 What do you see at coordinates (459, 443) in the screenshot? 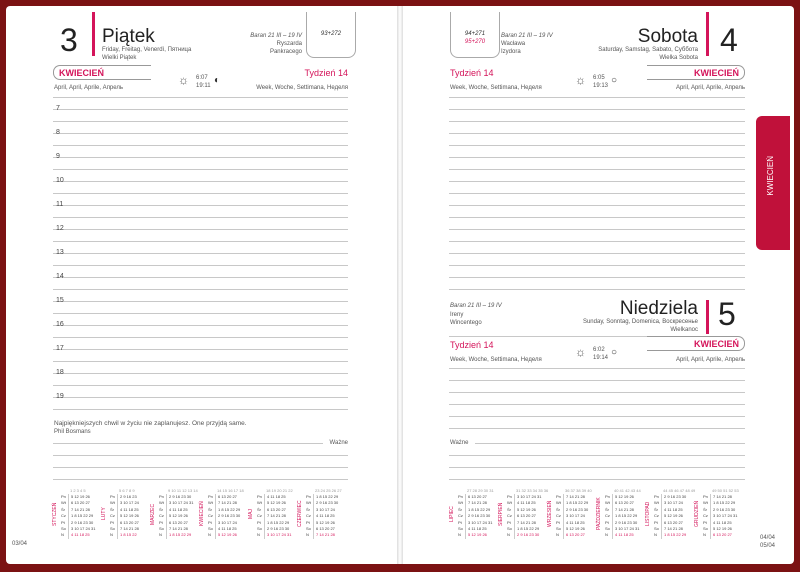
I see `important-label: Ważne` at bounding box center [459, 443].